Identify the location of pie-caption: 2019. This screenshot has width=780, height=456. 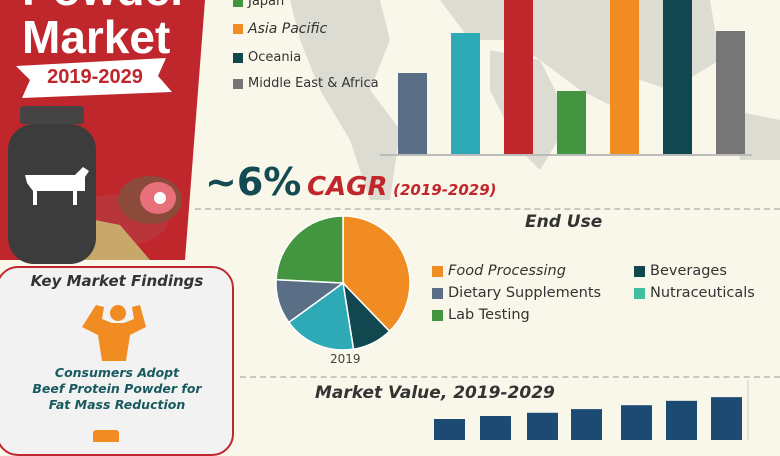
(345, 359).